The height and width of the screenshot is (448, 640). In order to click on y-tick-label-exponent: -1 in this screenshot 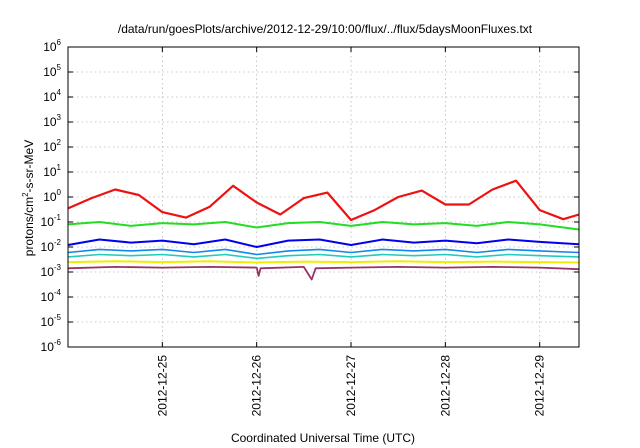, I will do `click(58, 217)`.